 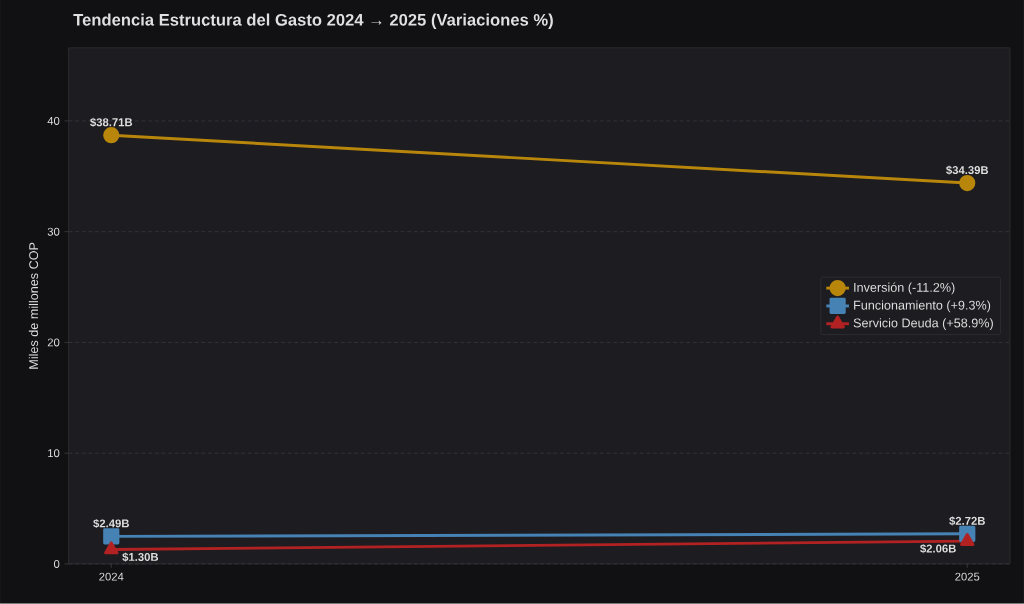 I want to click on y-tick-label: 20, so click(x=53, y=342).